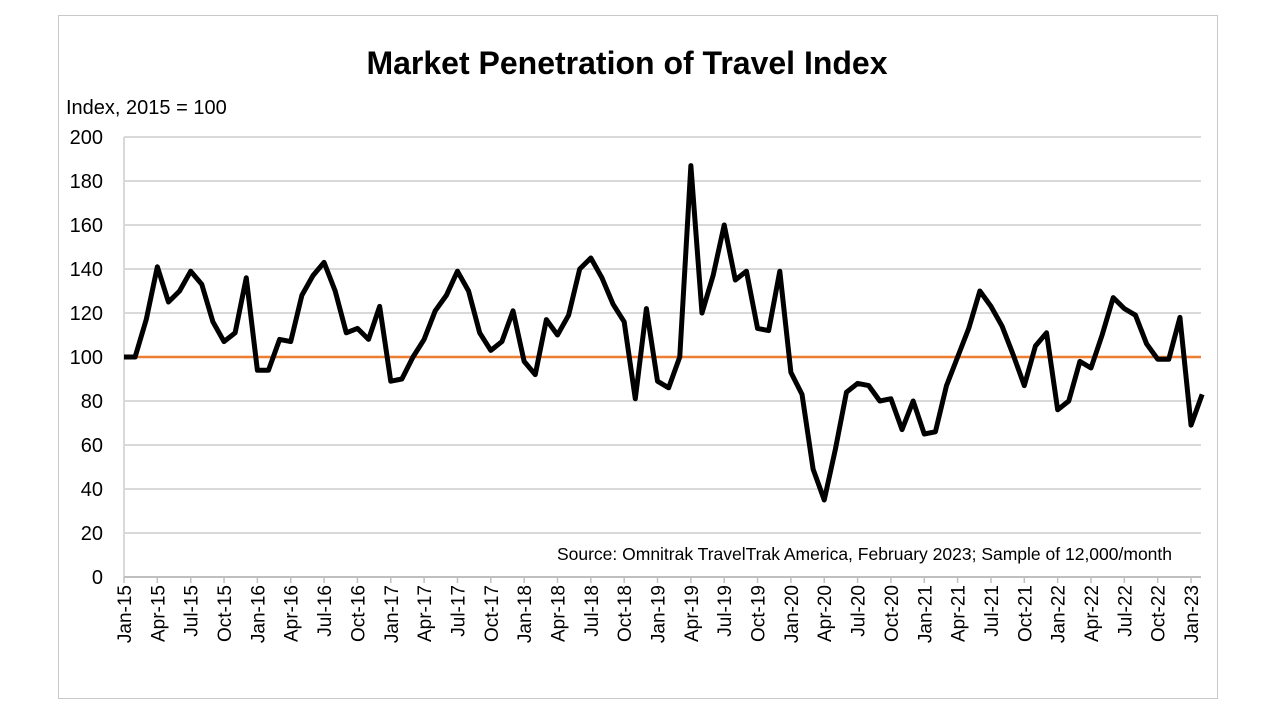 The image size is (1280, 720). Describe the element at coordinates (86, 182) in the screenshot. I see `y-tick-label: 180` at that location.